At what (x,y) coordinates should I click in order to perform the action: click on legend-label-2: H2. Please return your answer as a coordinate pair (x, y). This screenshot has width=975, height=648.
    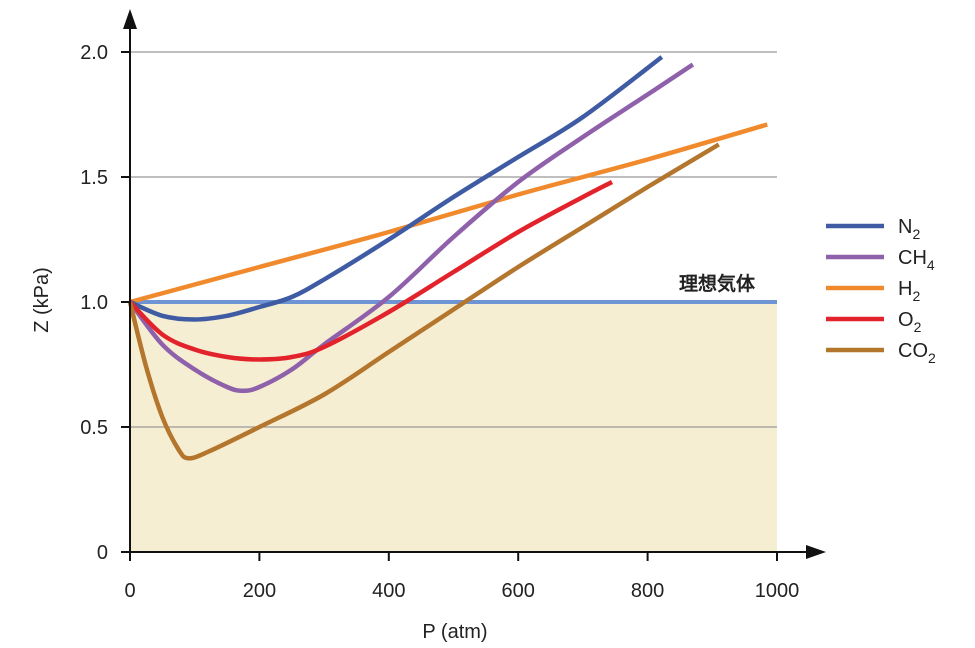
    Looking at the image, I should click on (909, 291).